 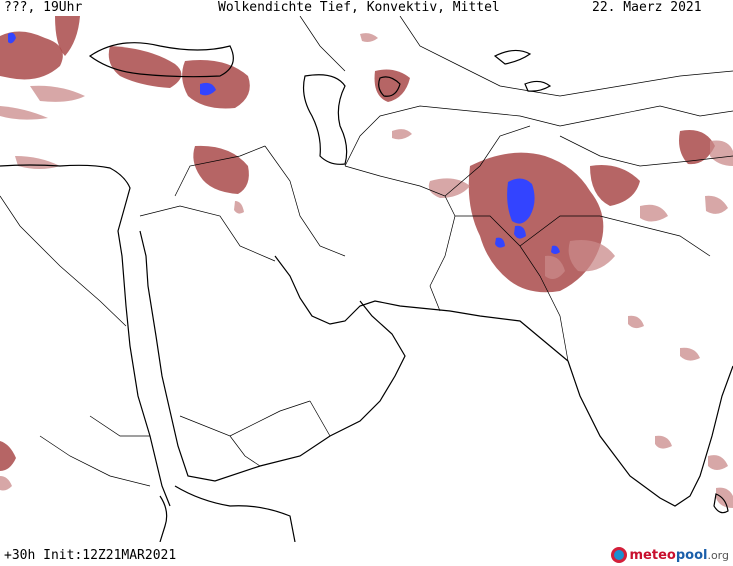 What do you see at coordinates (718, 555) in the screenshot?
I see `logo-text-org: .org` at bounding box center [718, 555].